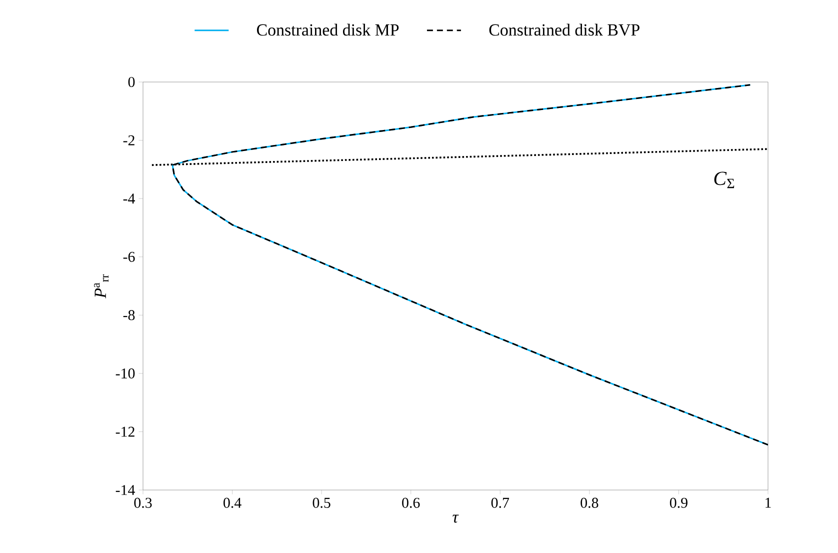 This screenshot has height=553, width=838. What do you see at coordinates (500, 503) in the screenshot?
I see `x-tick-label: 0.7` at bounding box center [500, 503].